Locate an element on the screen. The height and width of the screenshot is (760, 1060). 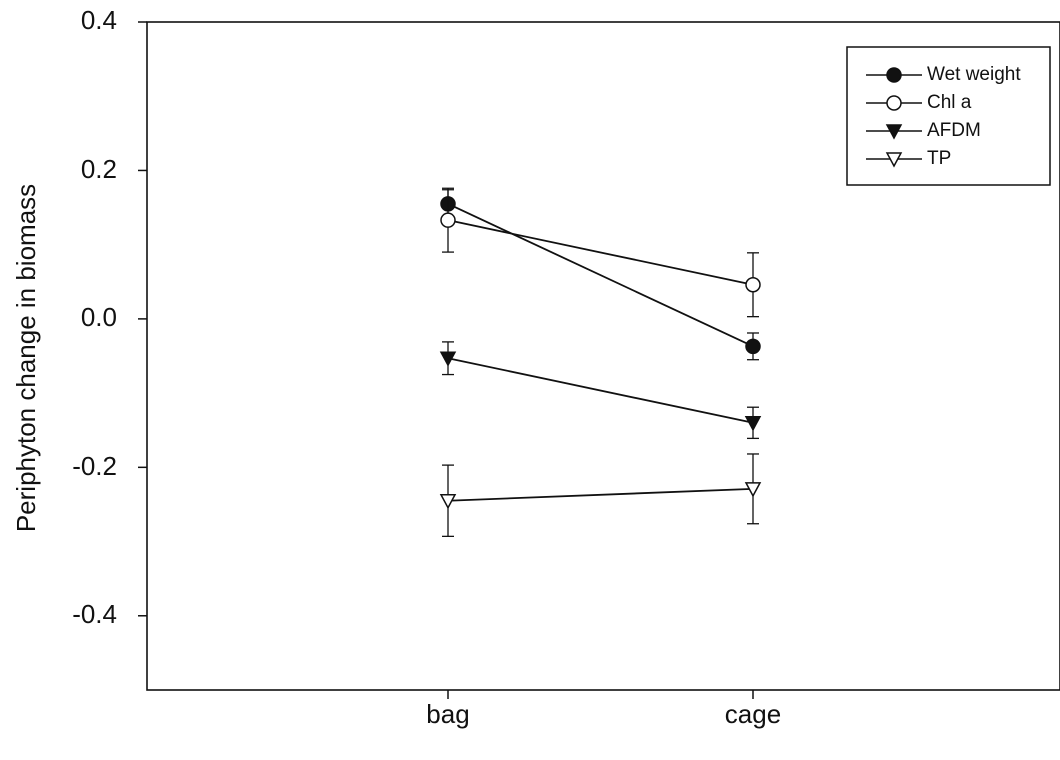
y-tick-label-0.4: 0.4 is located at coordinates (99, 20).